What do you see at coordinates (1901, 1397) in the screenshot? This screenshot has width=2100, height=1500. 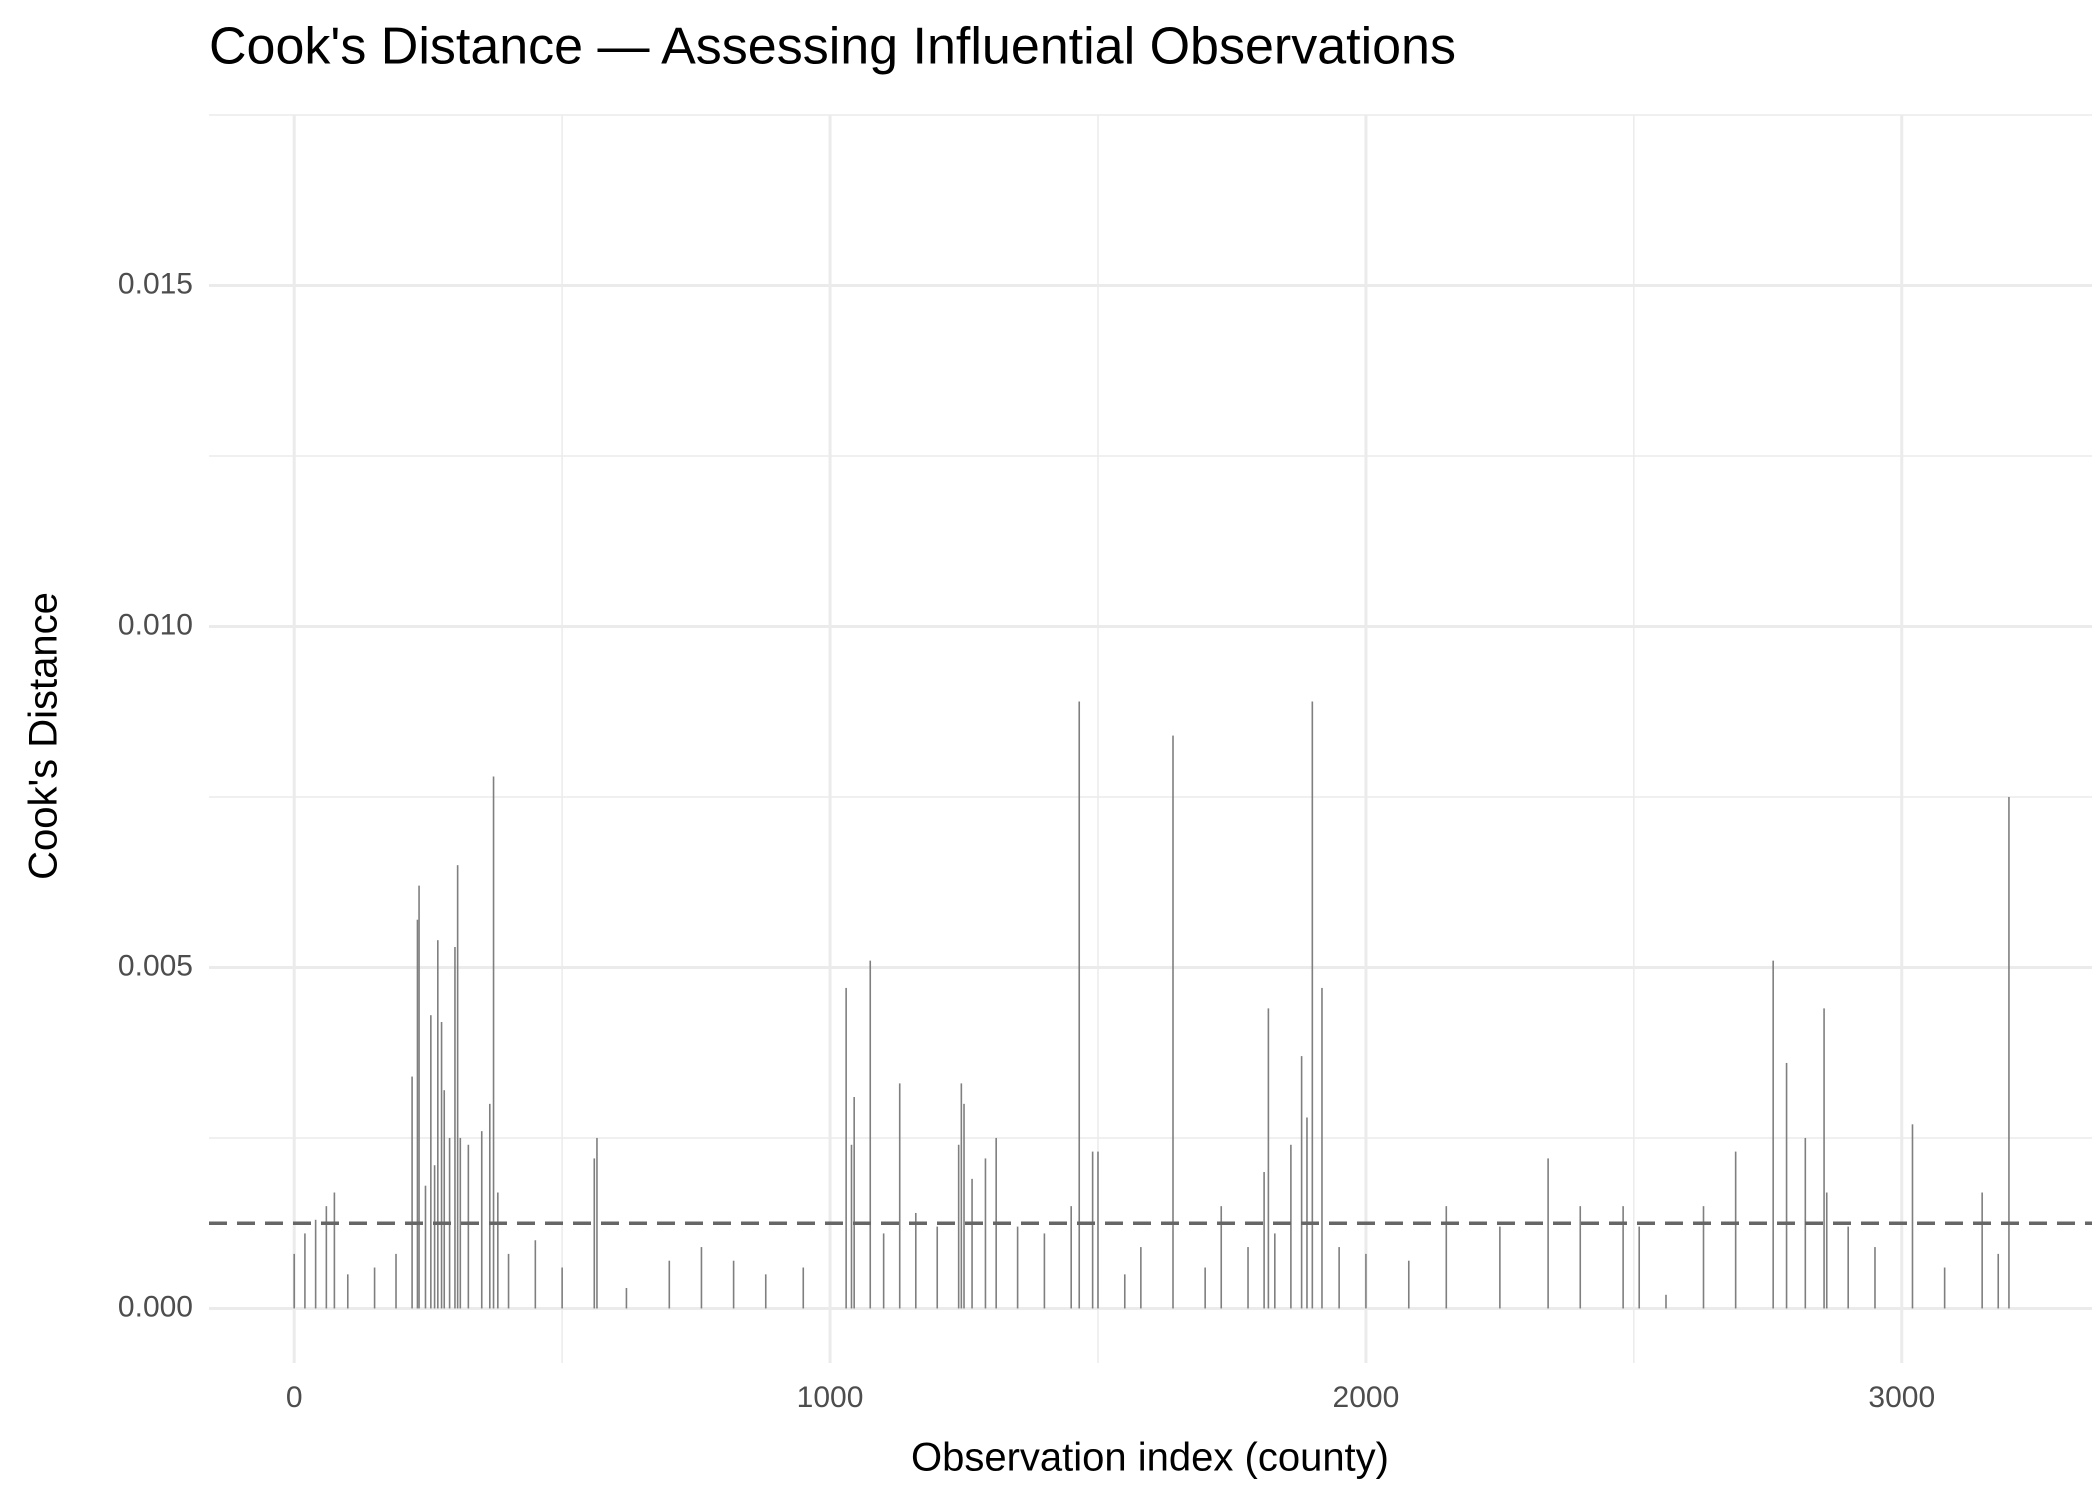 I see `x-tick-label: 3000` at bounding box center [1901, 1397].